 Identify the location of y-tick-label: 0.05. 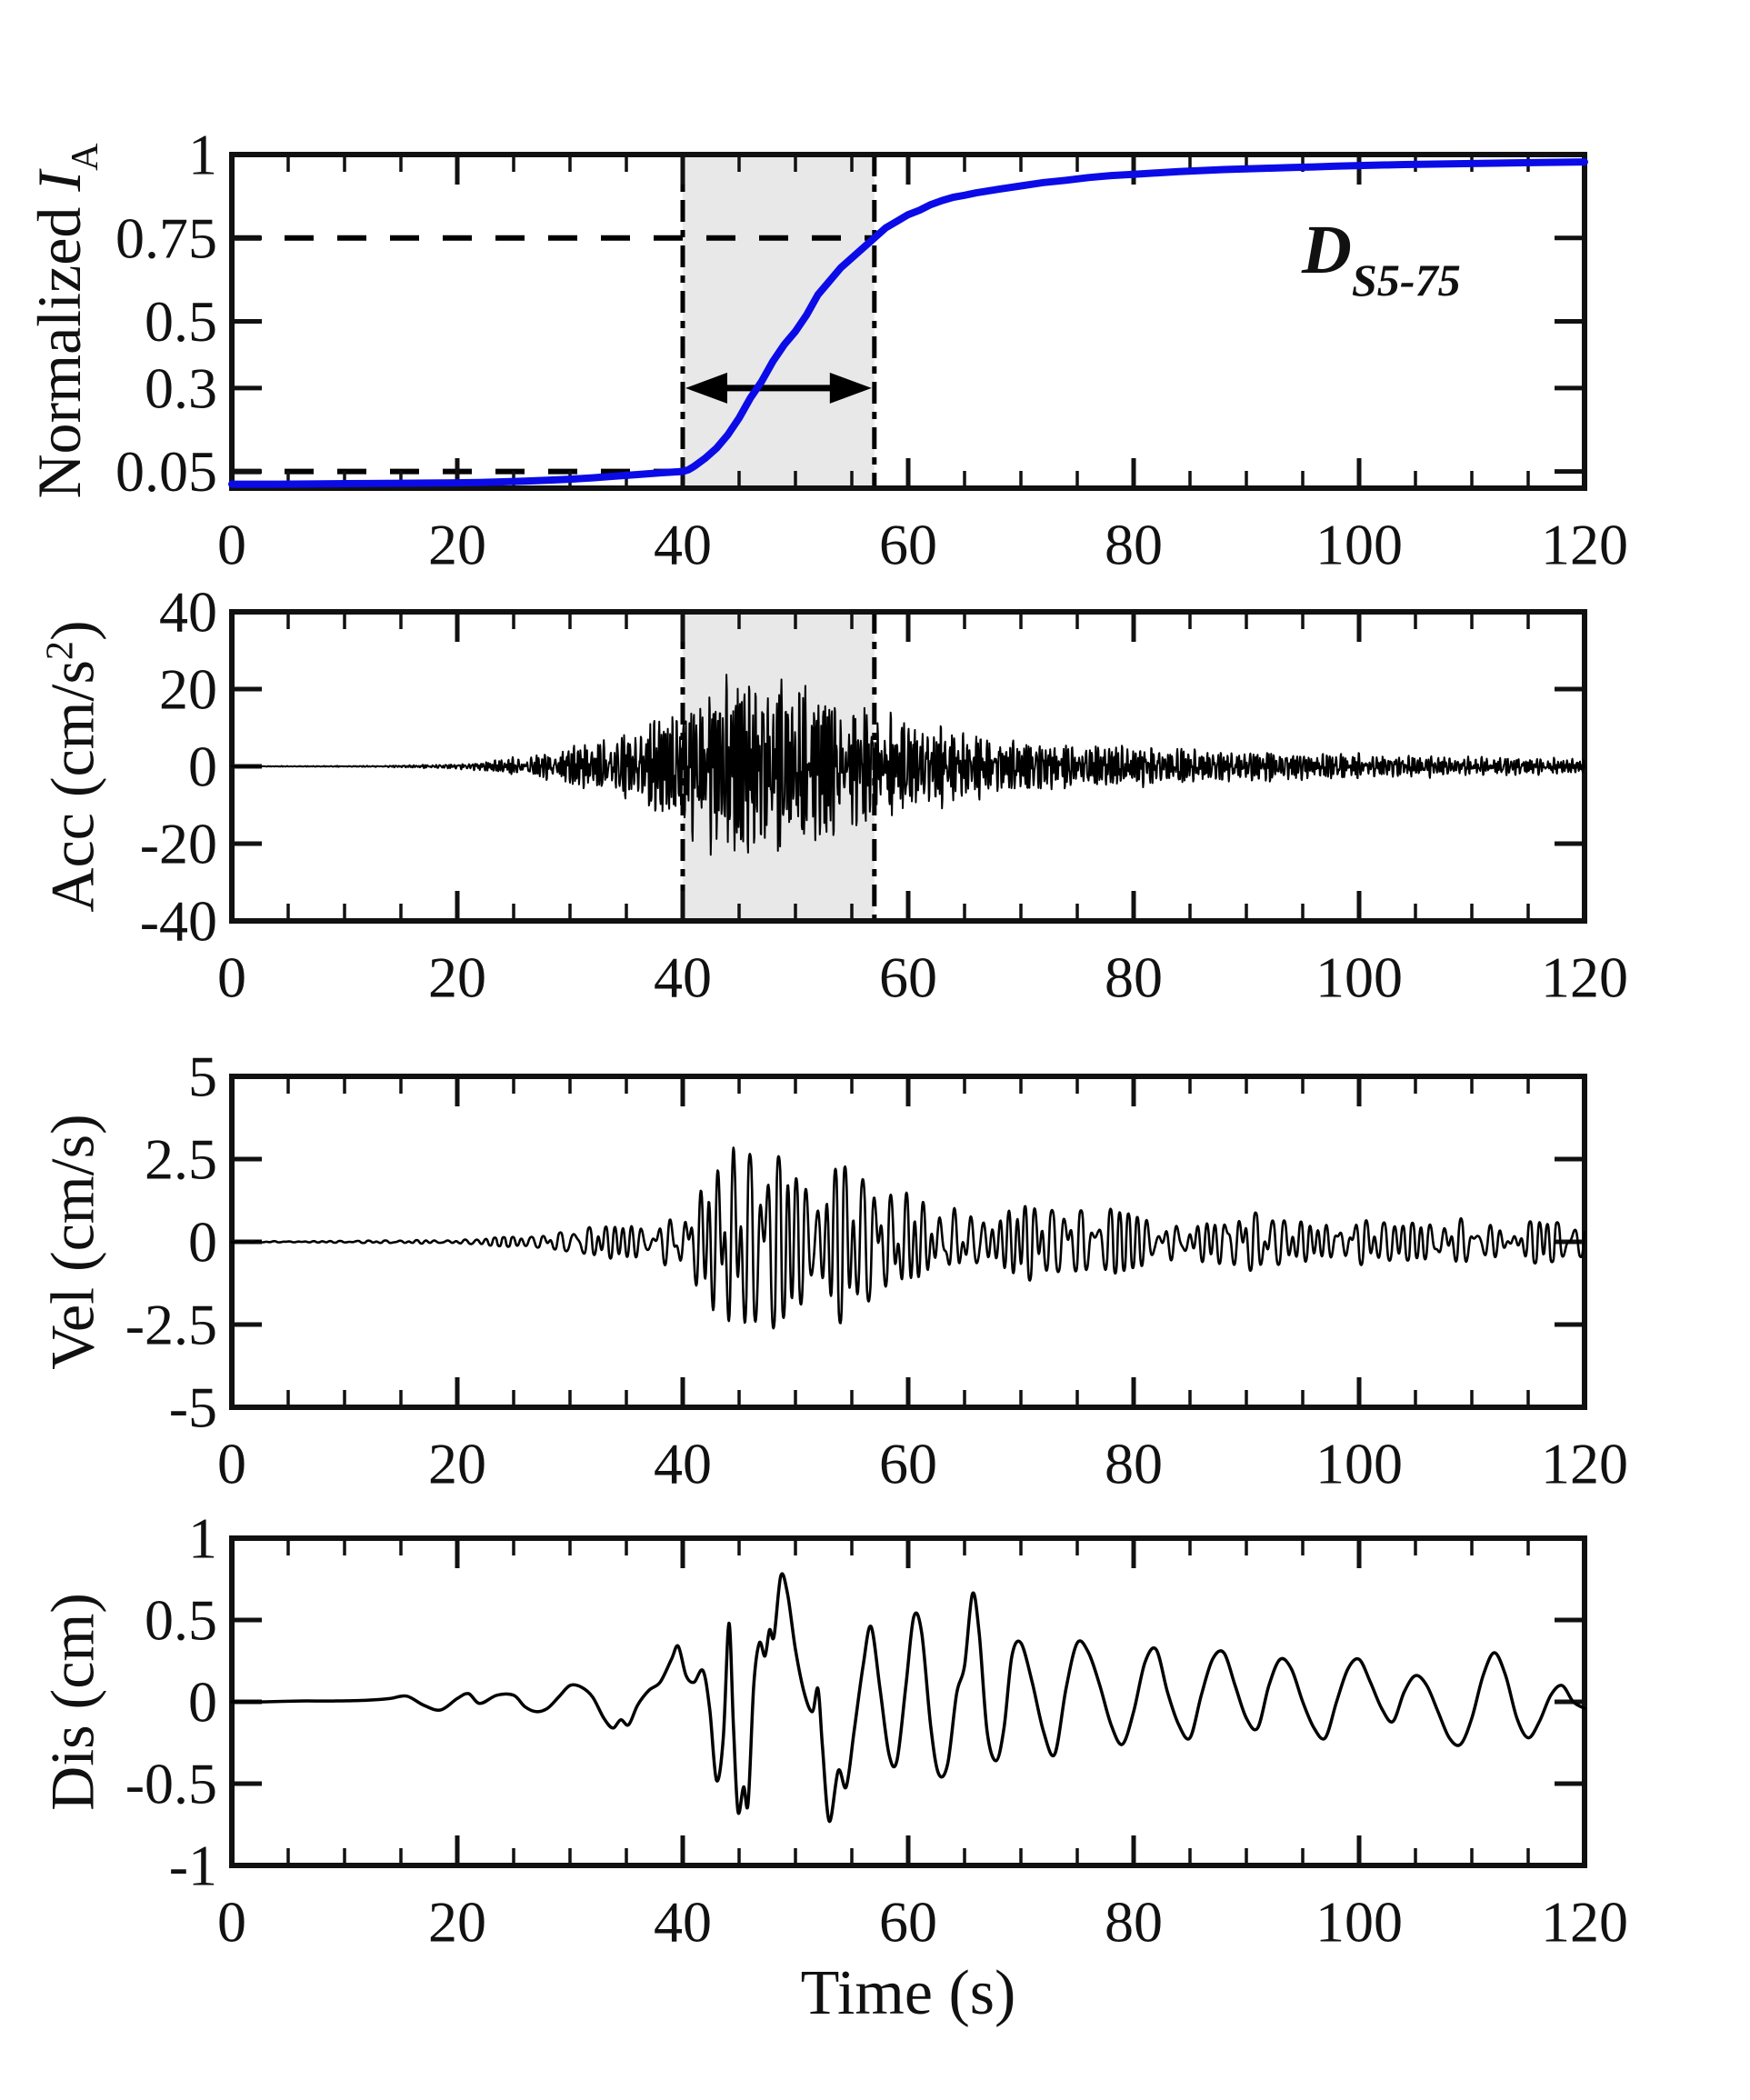
(166, 472).